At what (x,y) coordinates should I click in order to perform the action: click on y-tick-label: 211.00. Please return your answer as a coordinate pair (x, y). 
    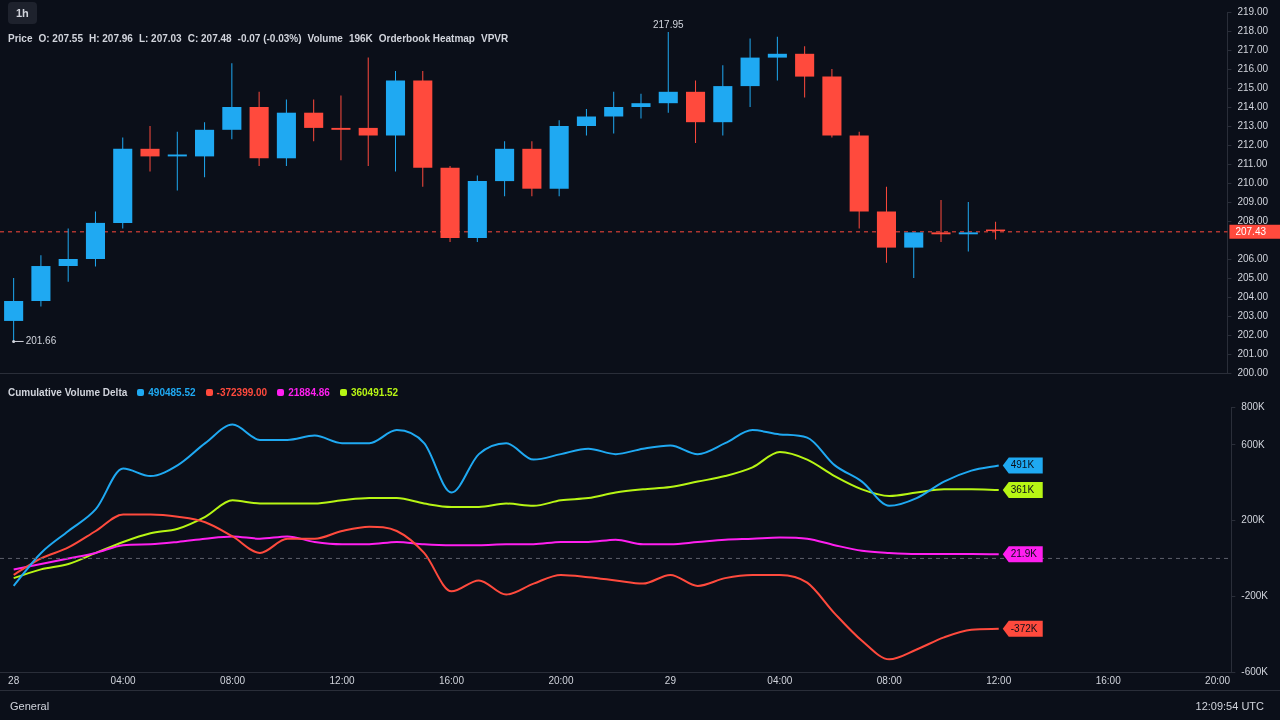
    Looking at the image, I should click on (1252, 163).